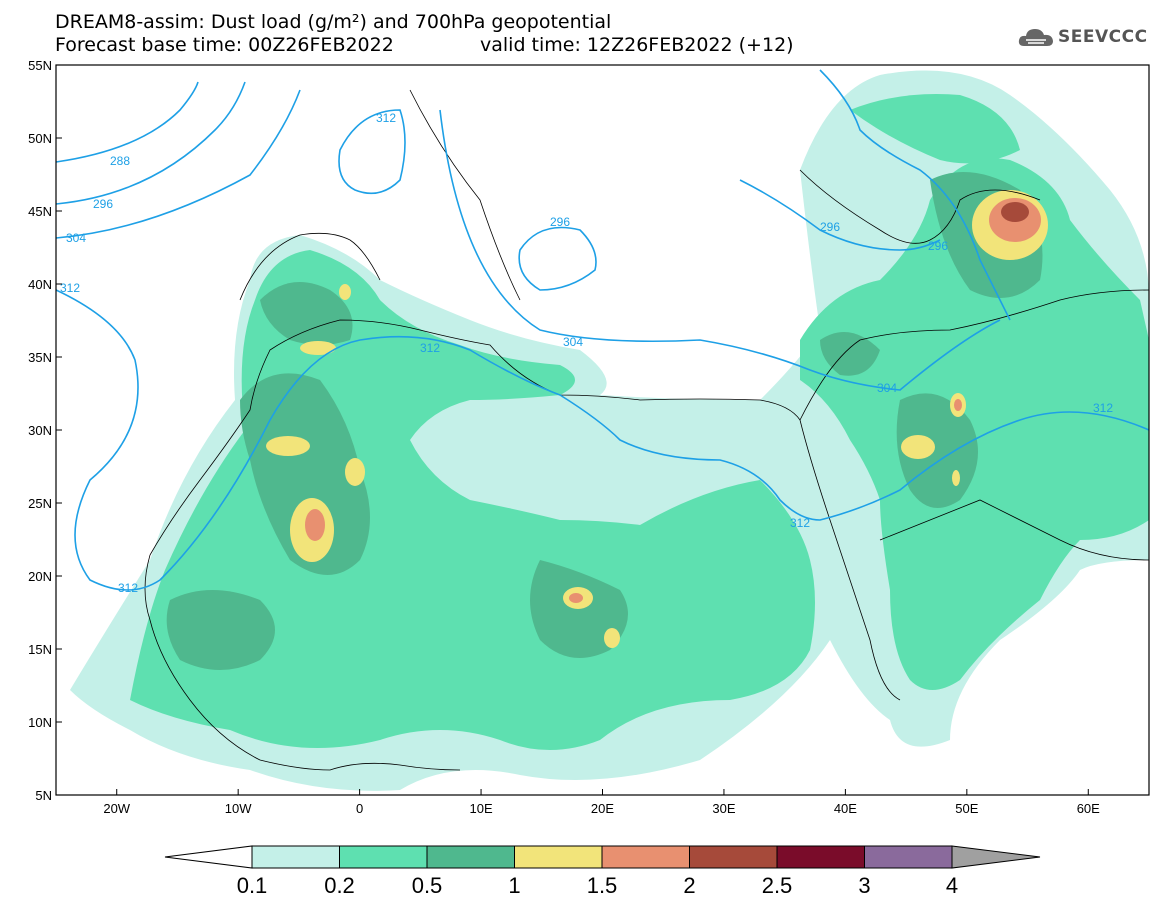 This screenshot has width=1165, height=907. Describe the element at coordinates (359, 808) in the screenshot. I see `lon-label: 0` at that location.